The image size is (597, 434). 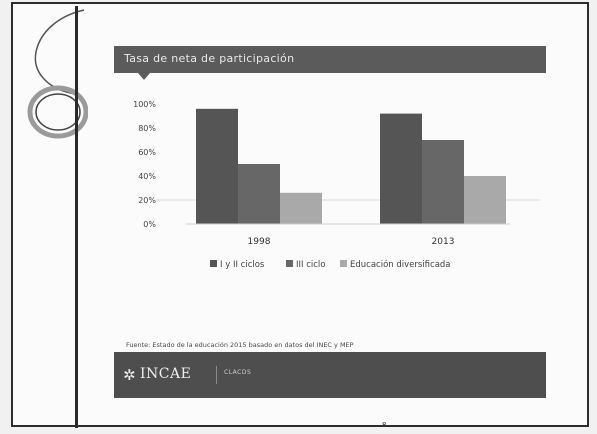 What do you see at coordinates (330, 375) in the screenshot?
I see `footer-bar: ✲ INCAE CLACDS` at bounding box center [330, 375].